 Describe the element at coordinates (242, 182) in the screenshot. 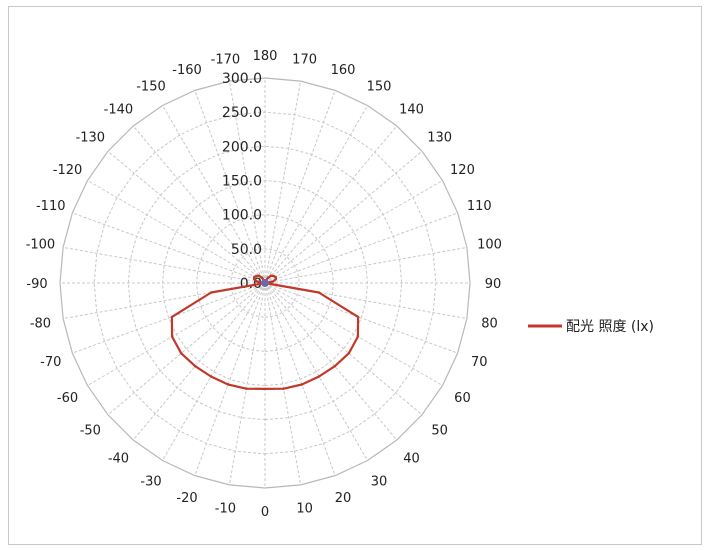

I see `radial-tick-label: 150.0` at that location.